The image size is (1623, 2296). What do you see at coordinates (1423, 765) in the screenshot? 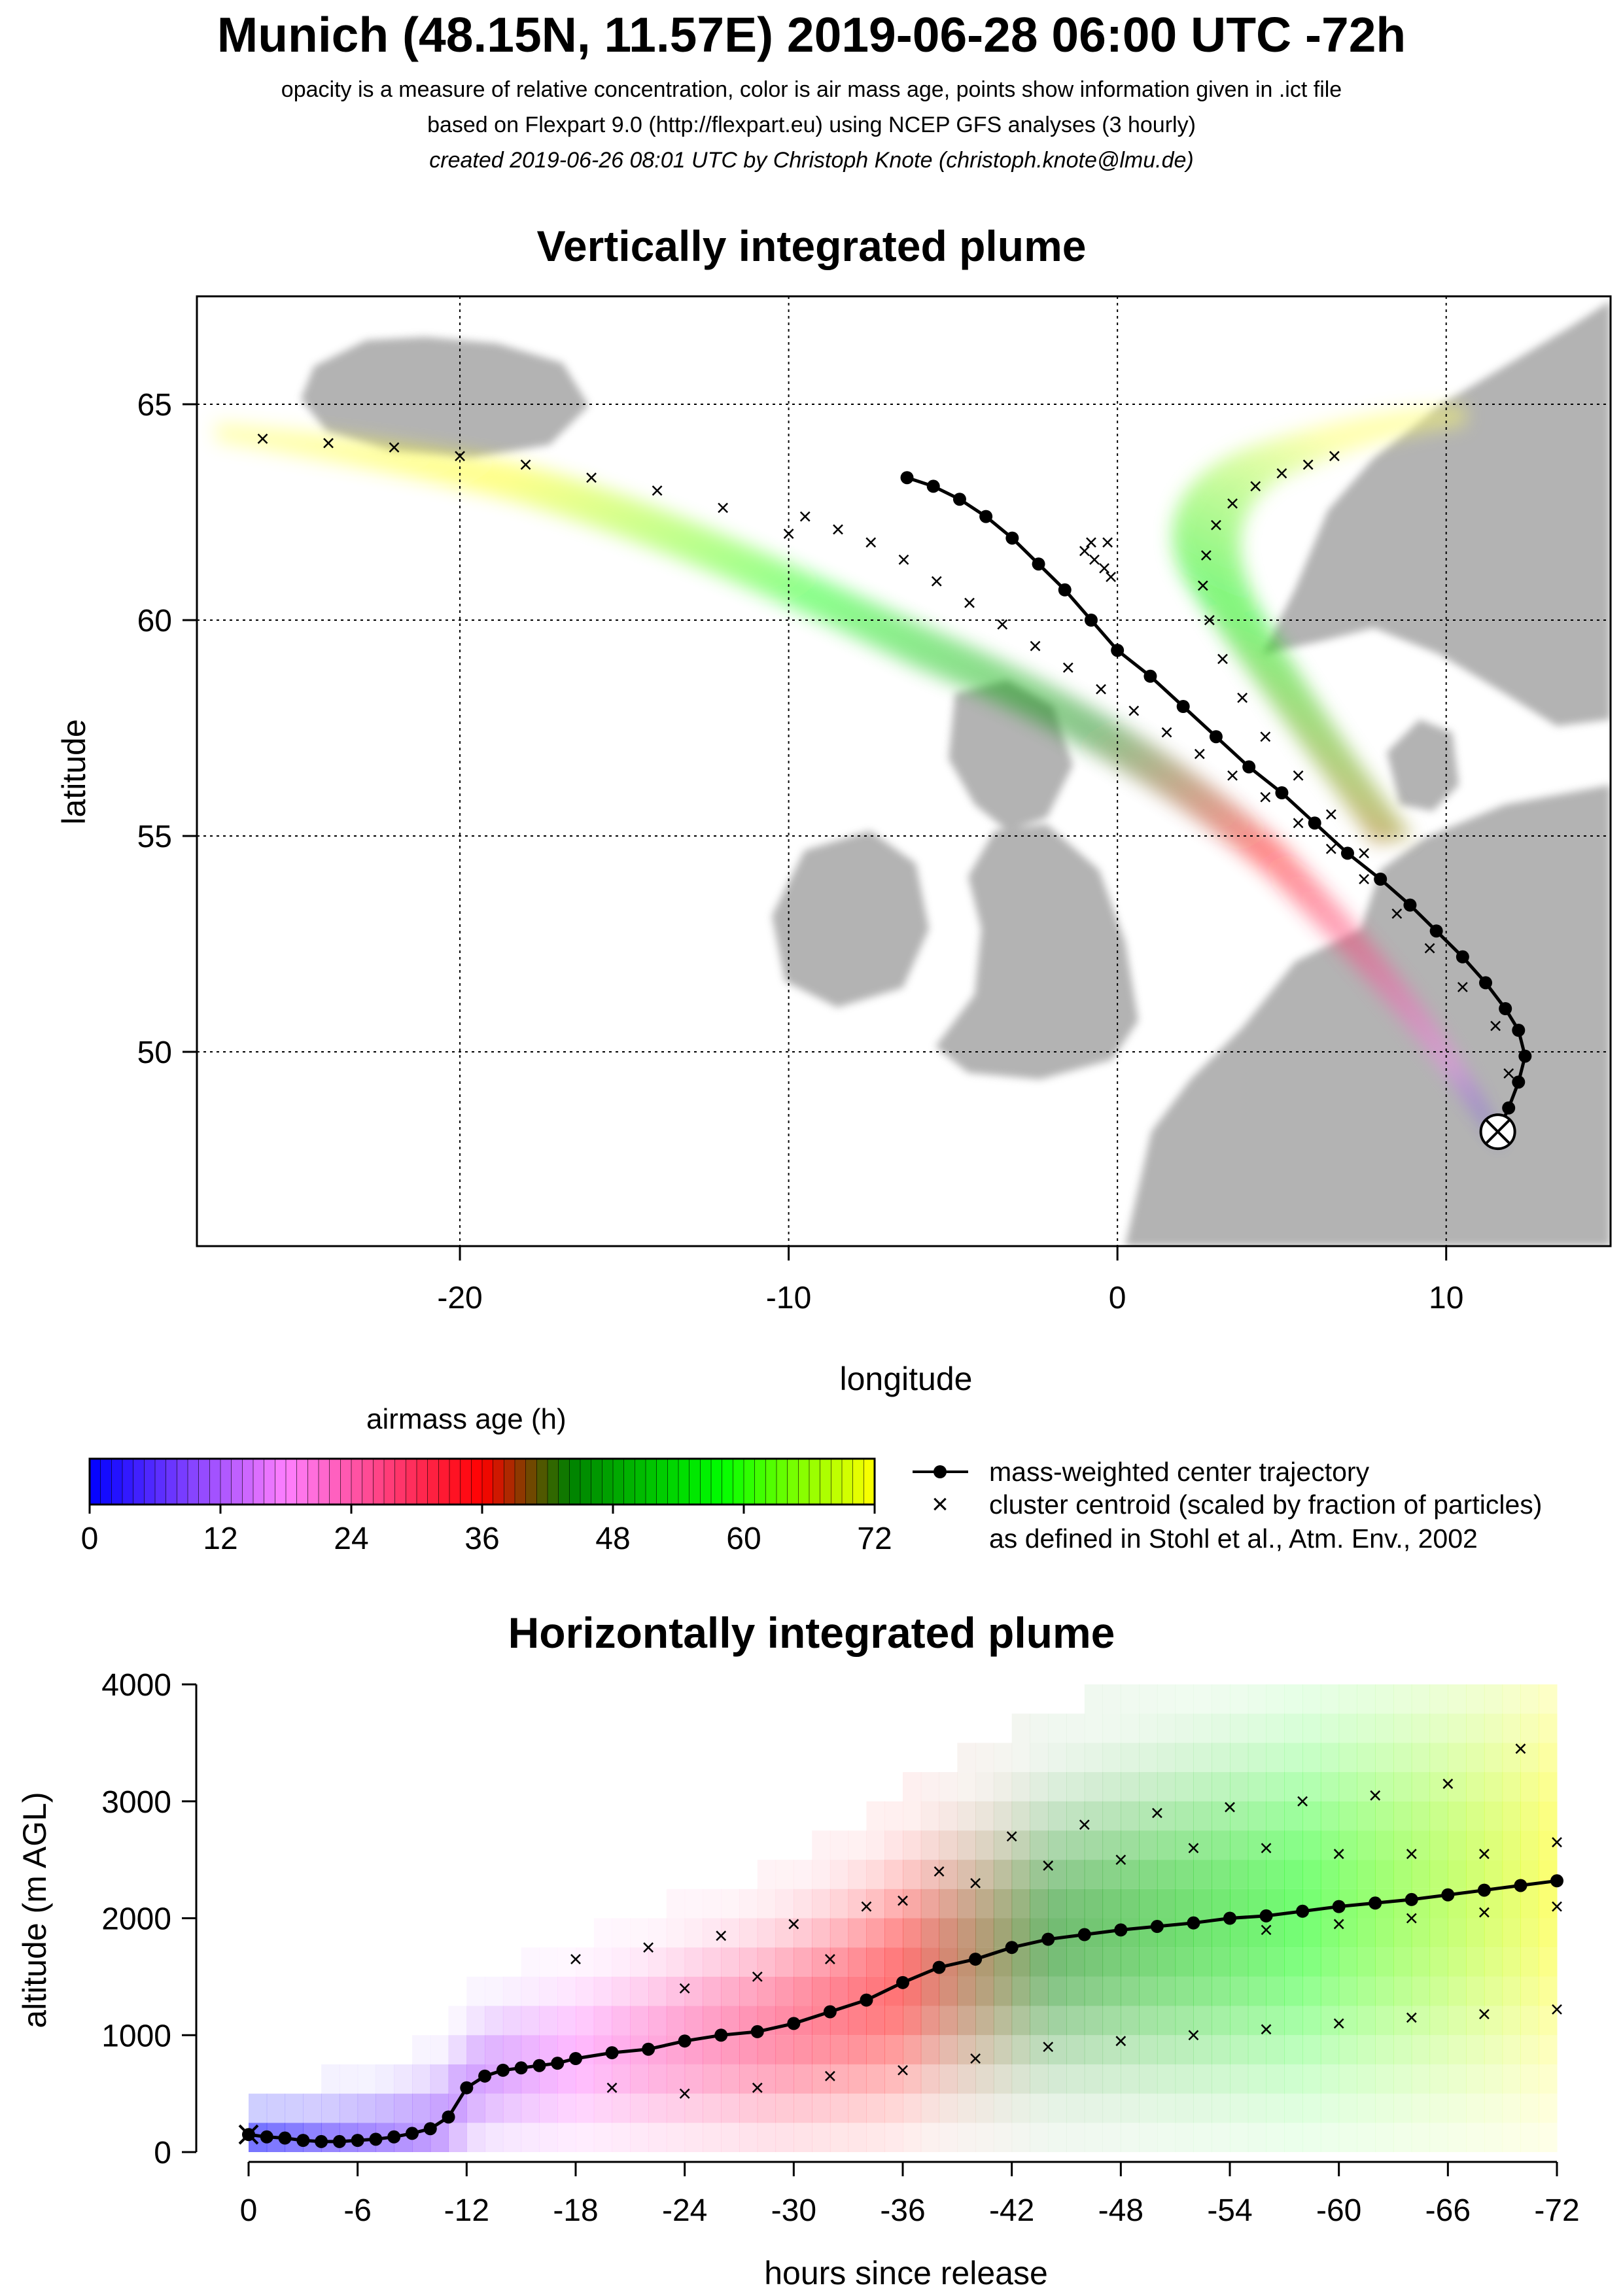
I see `land-denmark` at bounding box center [1423, 765].